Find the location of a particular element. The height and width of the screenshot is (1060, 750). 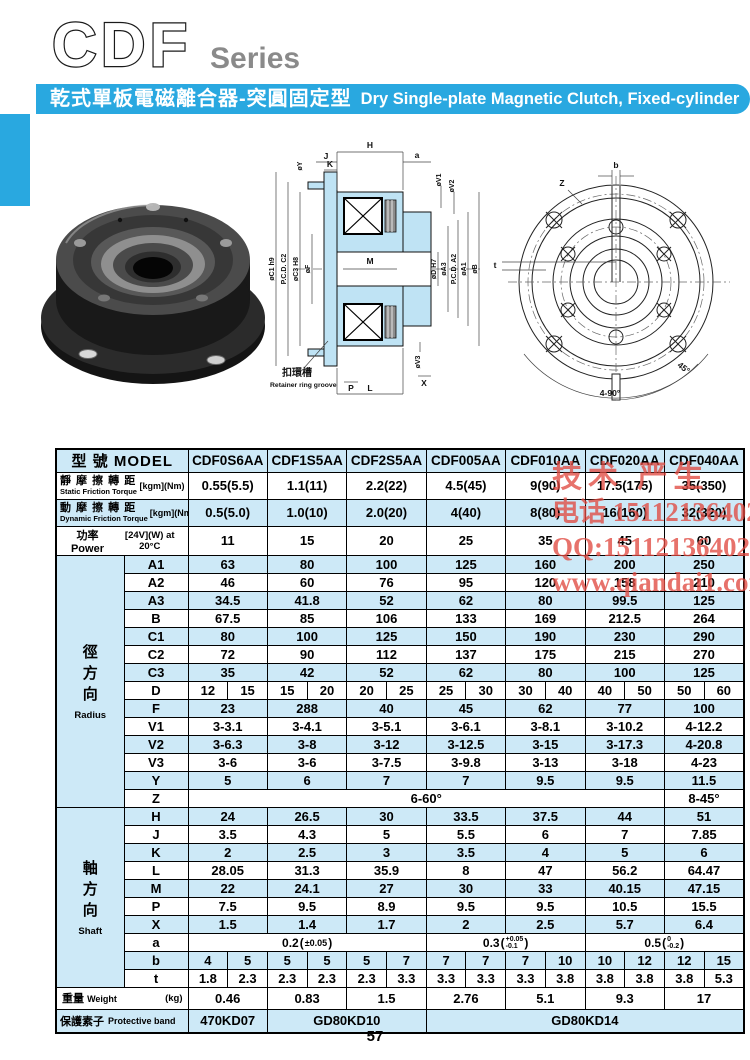

dim-value: 2.3 is located at coordinates (327, 978).